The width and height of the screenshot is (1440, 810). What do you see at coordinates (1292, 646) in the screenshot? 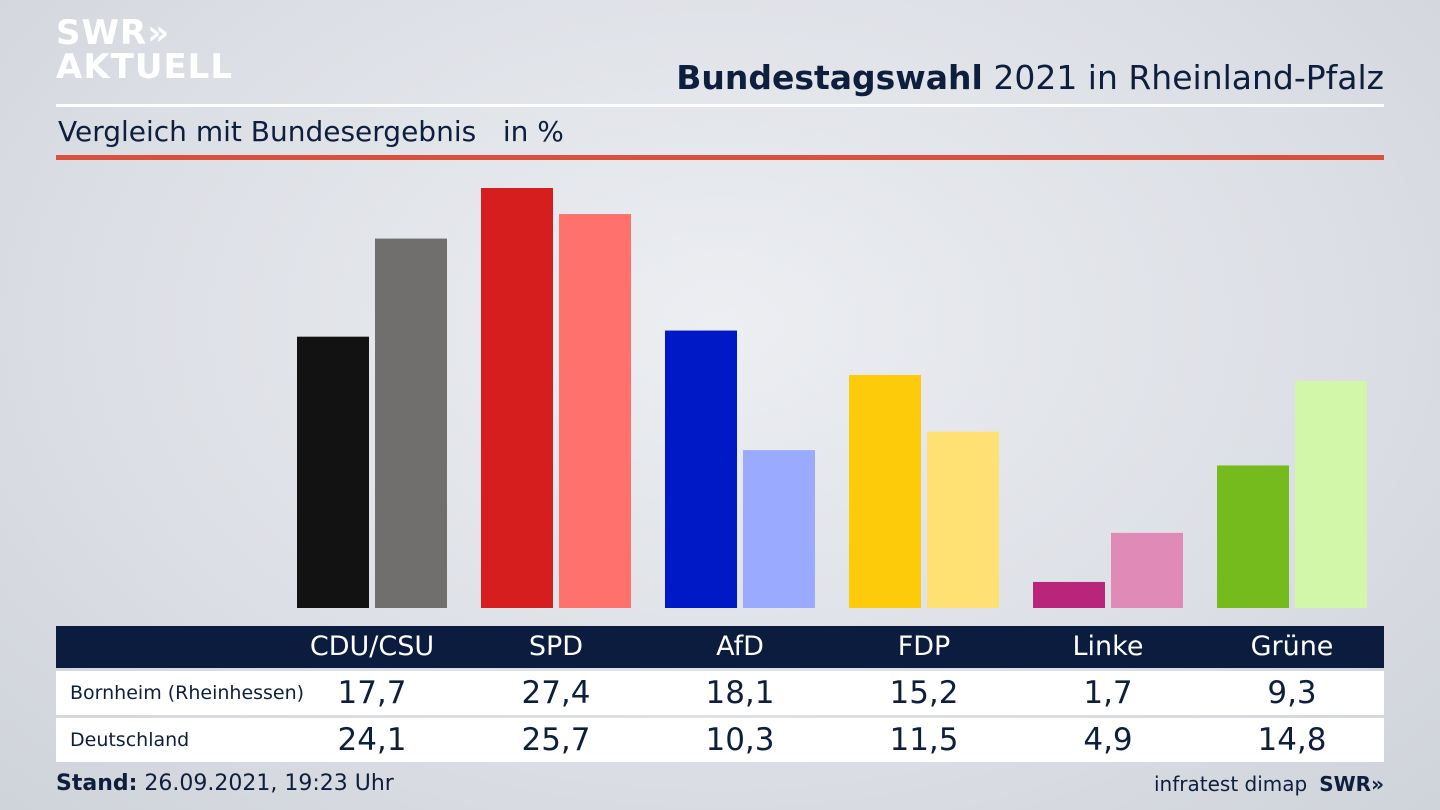
I see `party-label: Grüne` at bounding box center [1292, 646].